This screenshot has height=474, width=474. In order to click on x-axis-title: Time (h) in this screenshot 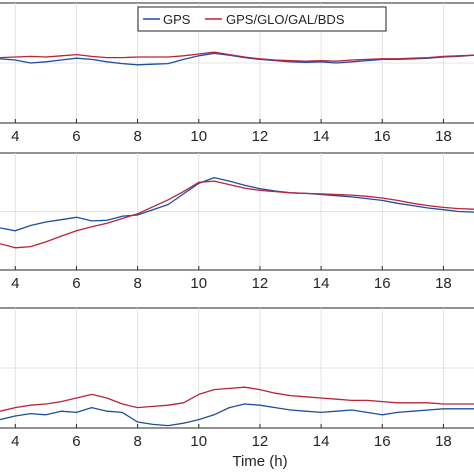, I will do `click(259, 461)`.